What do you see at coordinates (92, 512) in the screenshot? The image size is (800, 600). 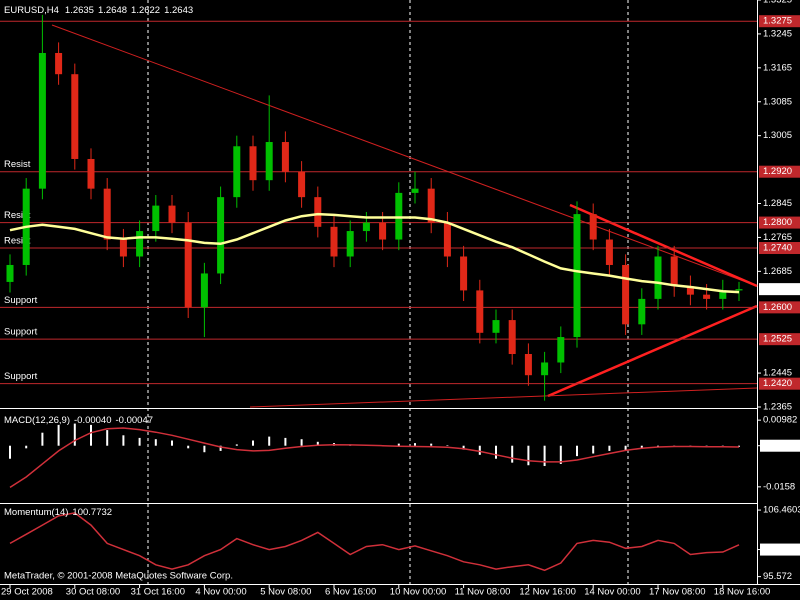 I see `momentum-value: 100.7732` at bounding box center [92, 512].